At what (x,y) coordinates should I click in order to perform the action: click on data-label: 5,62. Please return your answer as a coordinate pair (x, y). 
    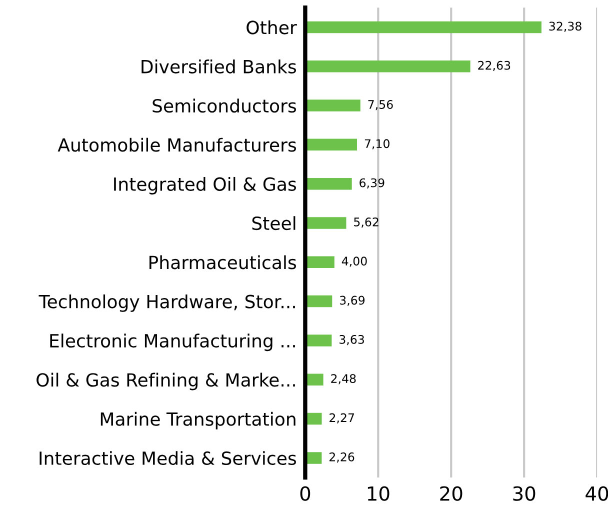
    Looking at the image, I should click on (366, 222).